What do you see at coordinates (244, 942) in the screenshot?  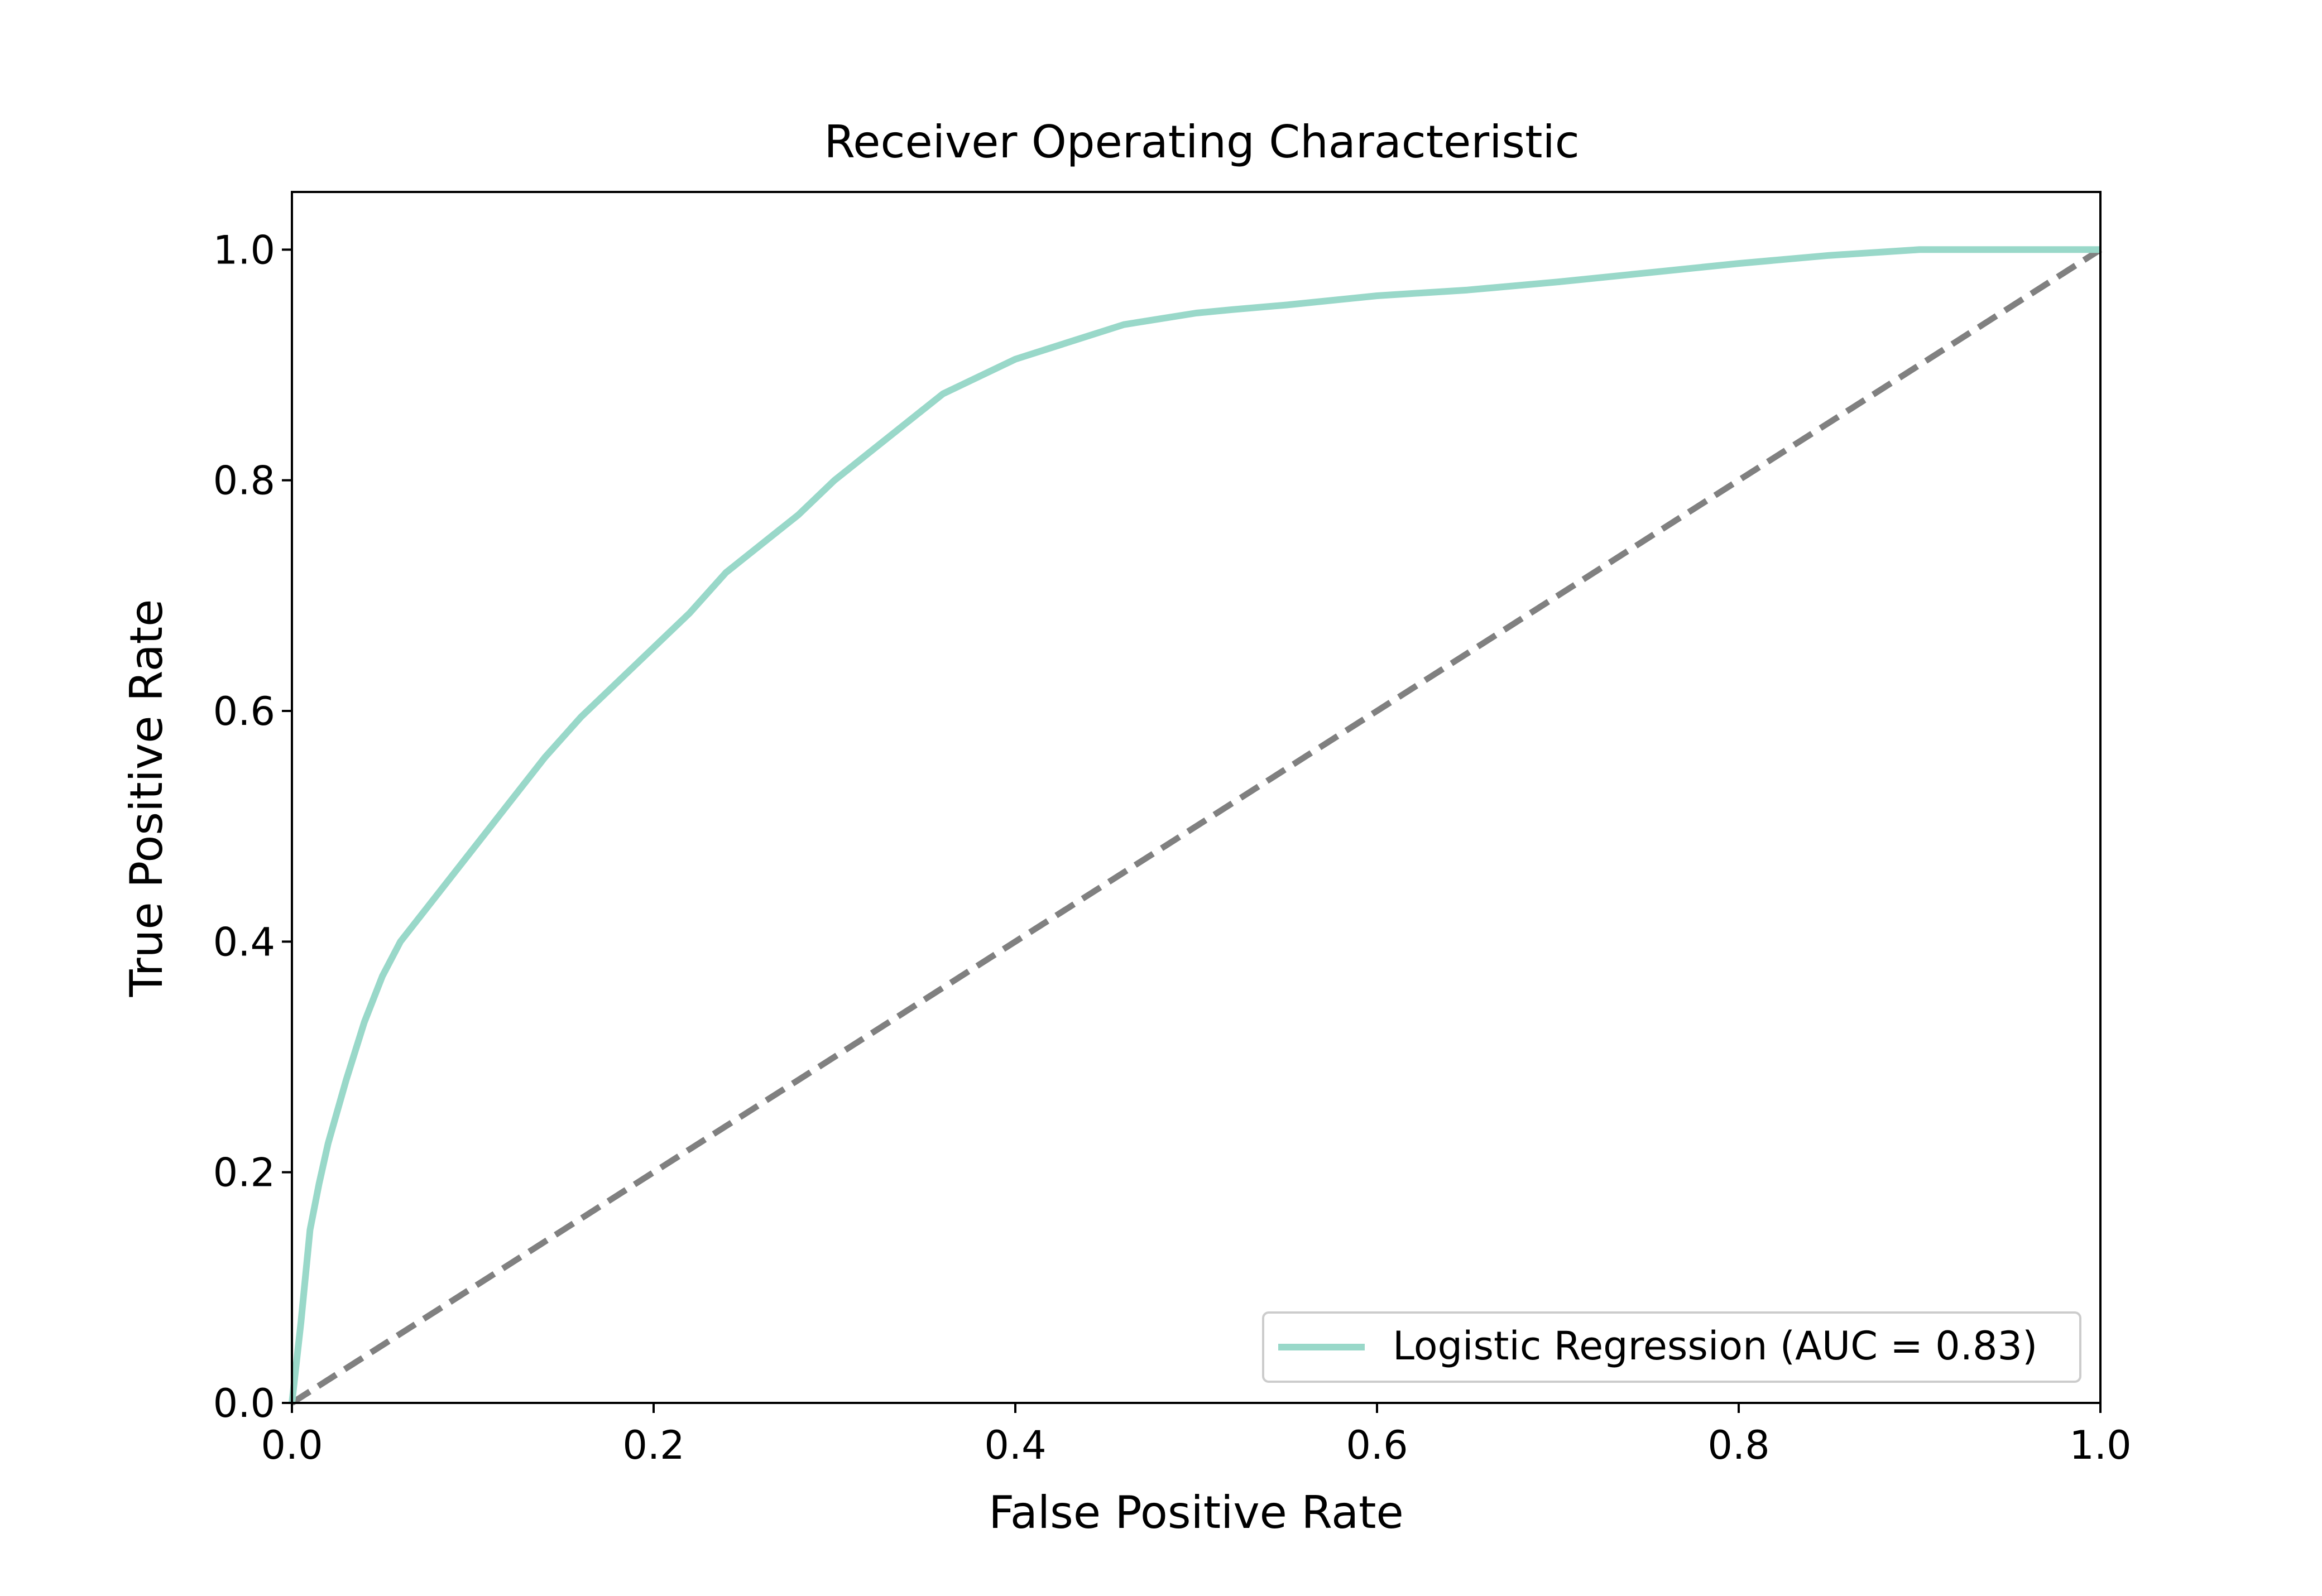 I see `y-tick-label: 0.4` at bounding box center [244, 942].